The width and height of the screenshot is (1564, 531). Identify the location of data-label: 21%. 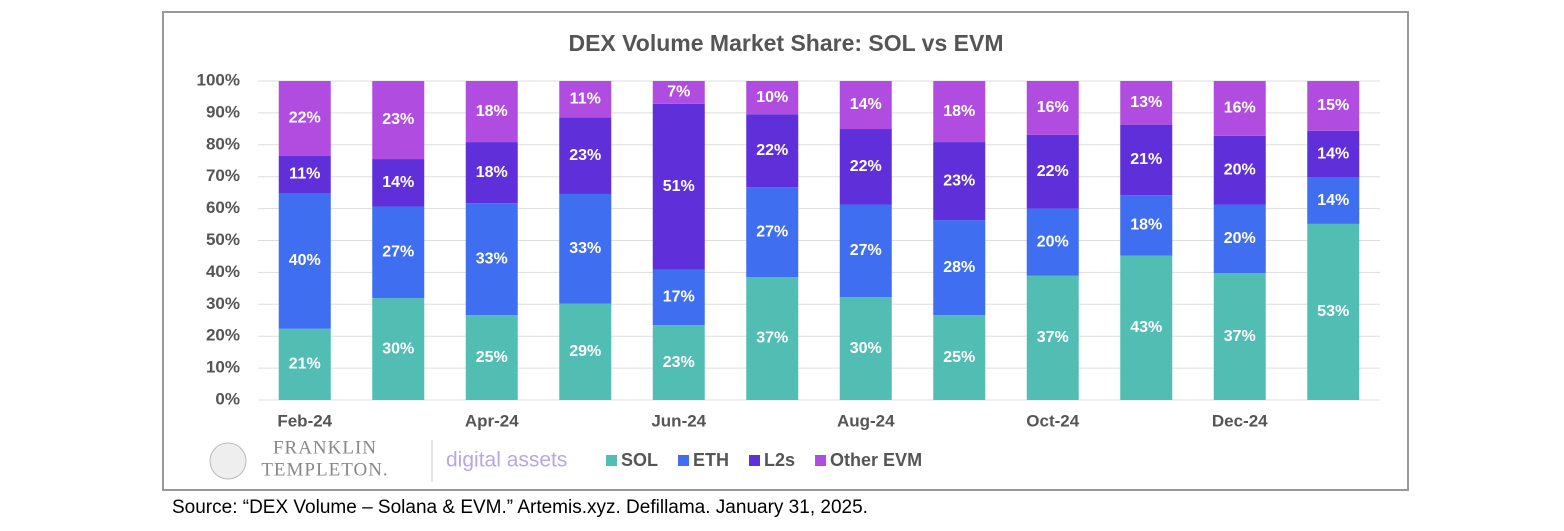
(305, 364).